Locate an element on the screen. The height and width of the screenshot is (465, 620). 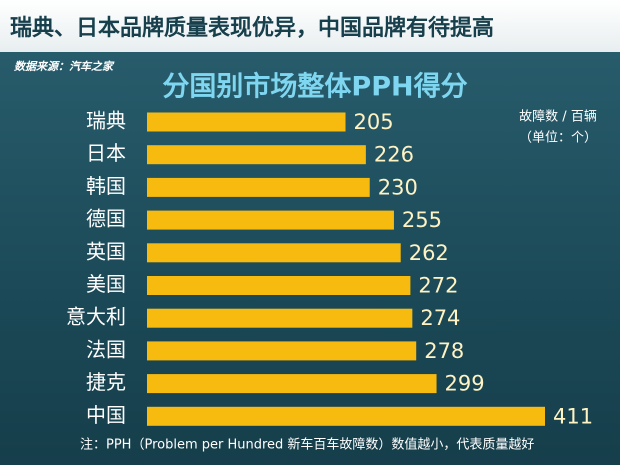
category-label: 法国 is located at coordinates (106, 349).